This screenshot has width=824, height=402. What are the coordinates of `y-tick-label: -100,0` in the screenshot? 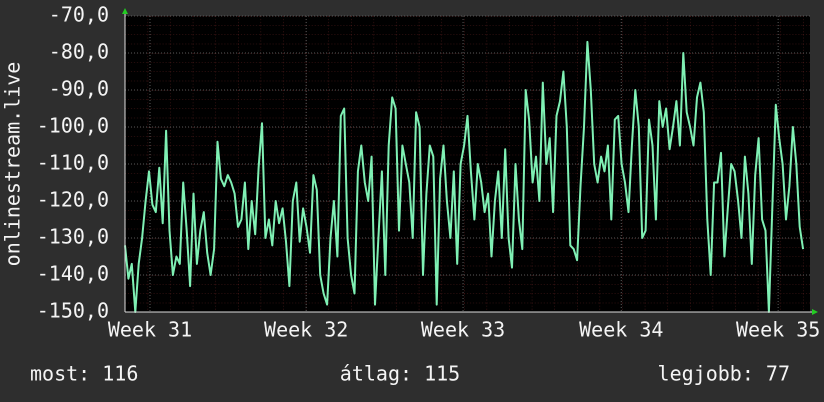 It's located at (73, 126).